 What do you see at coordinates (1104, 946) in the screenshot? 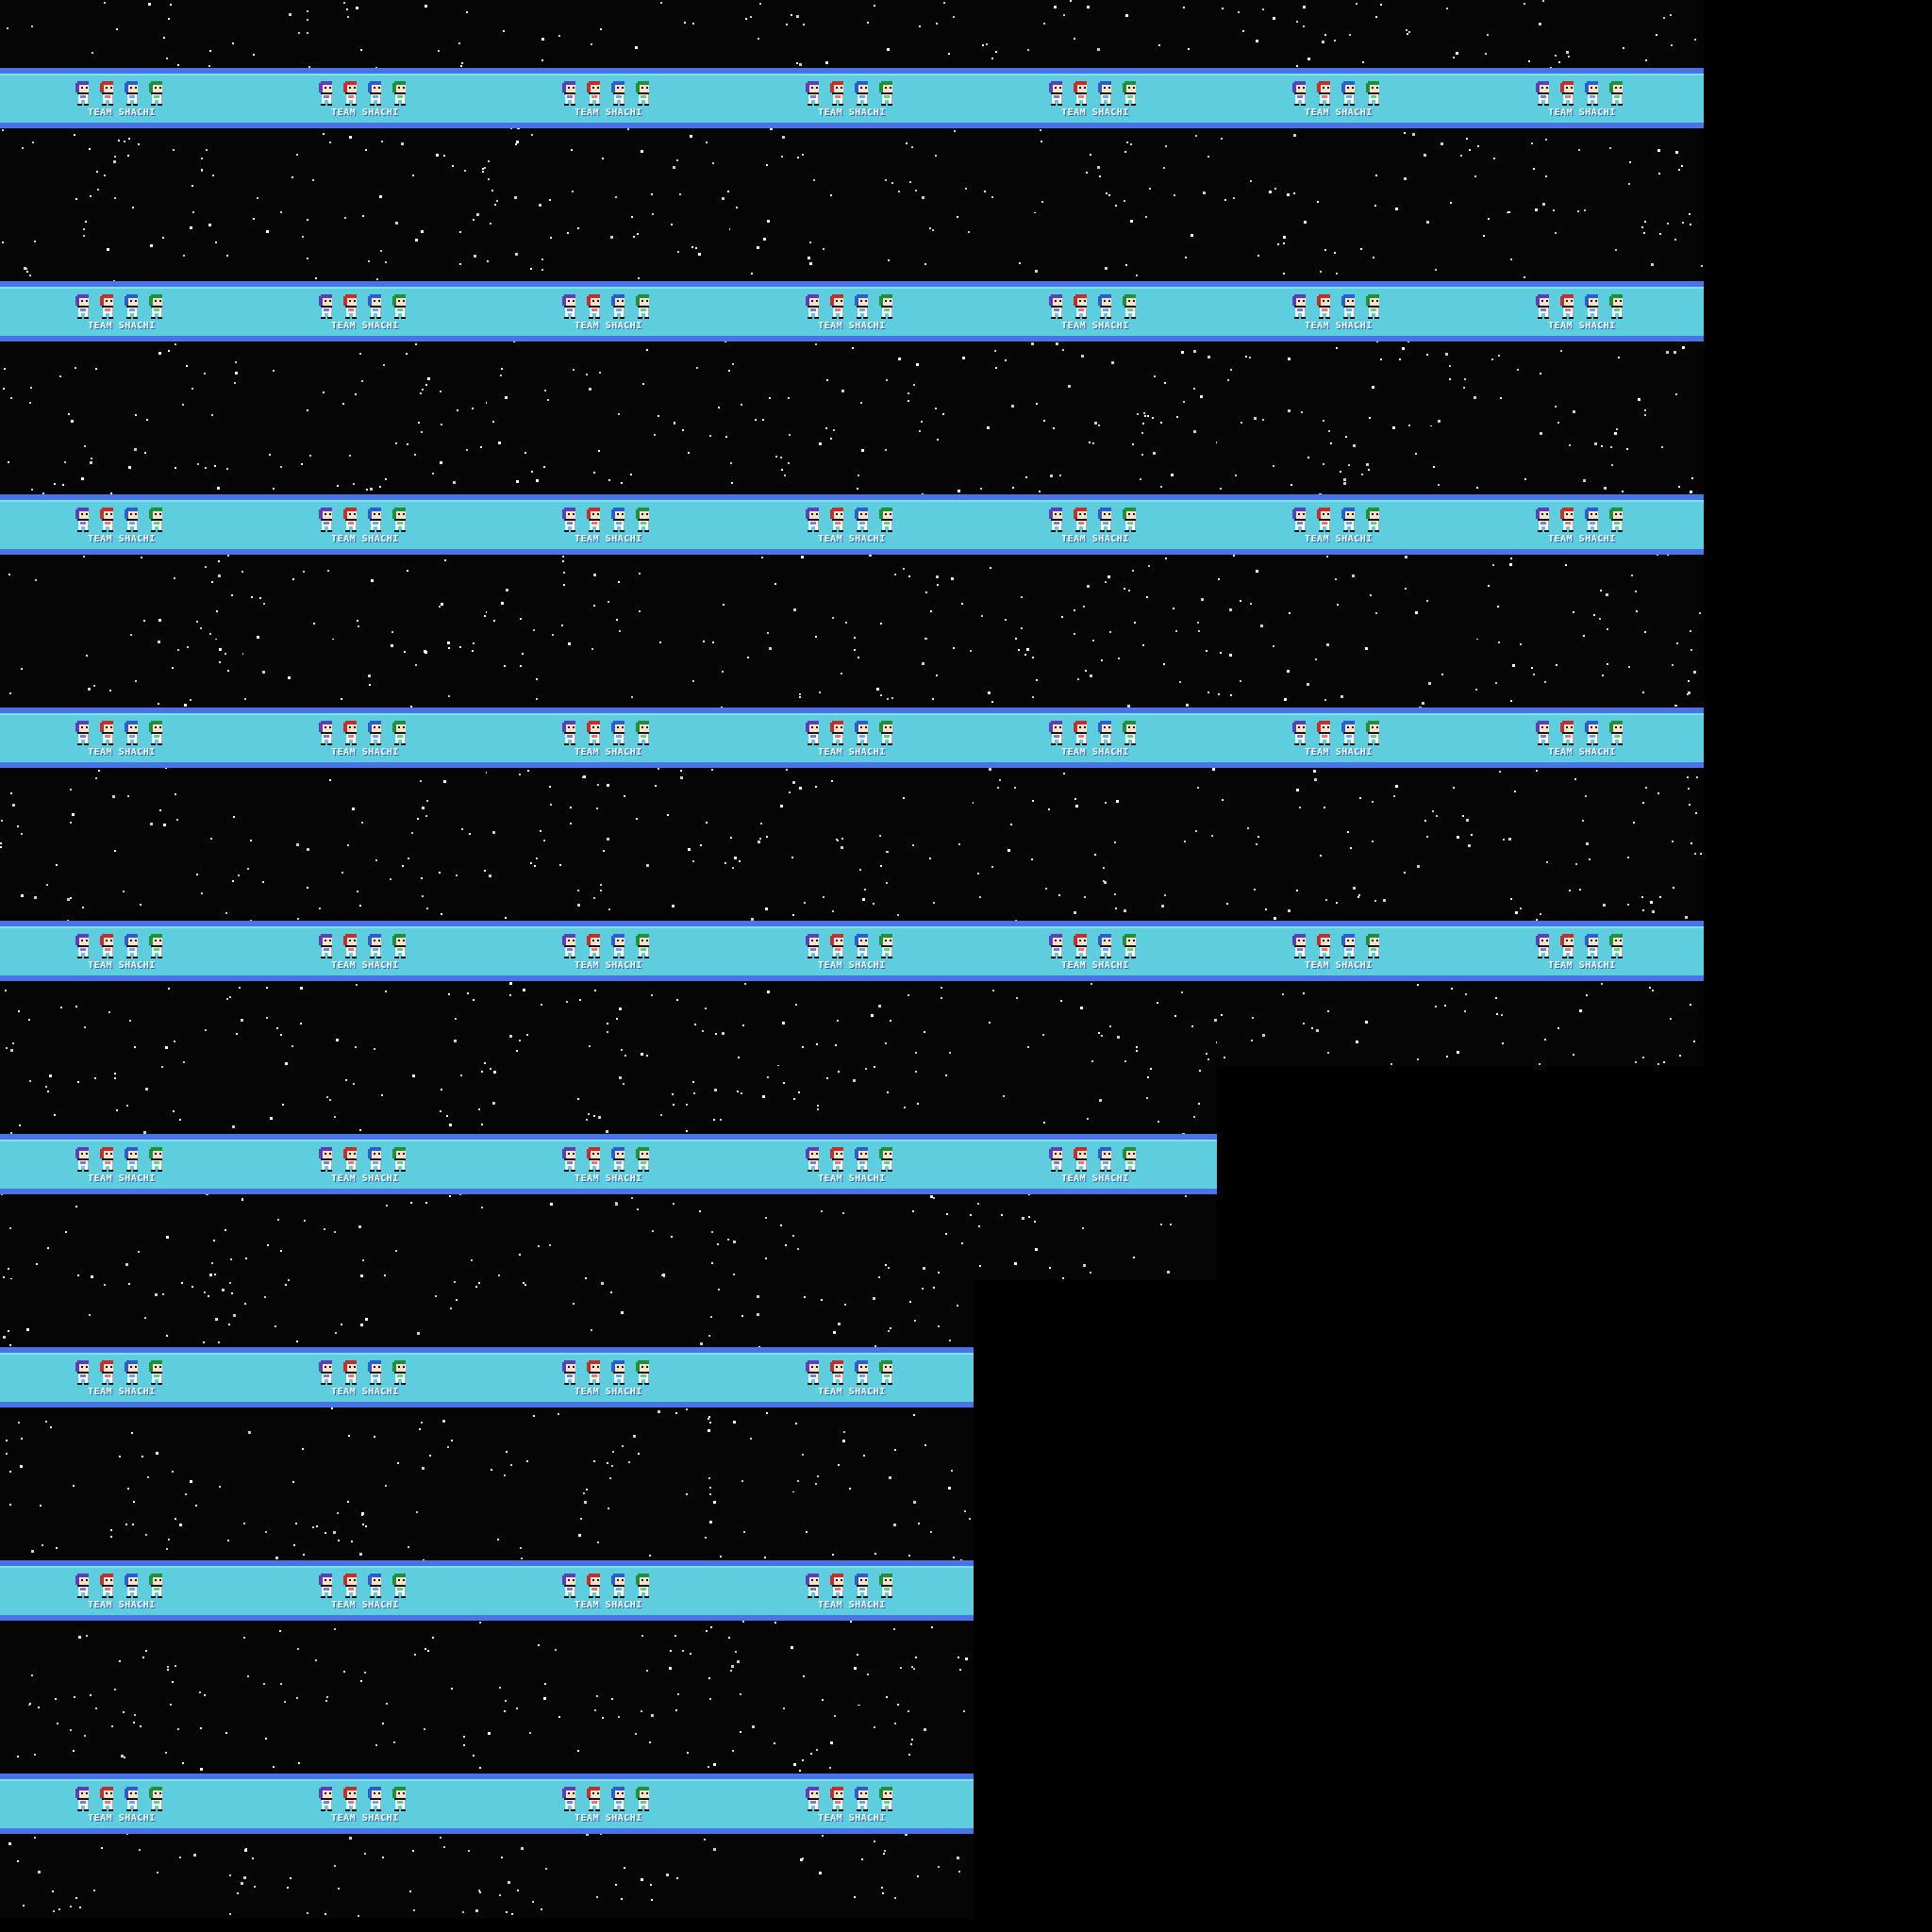
I see `character-blue-icon` at bounding box center [1104, 946].